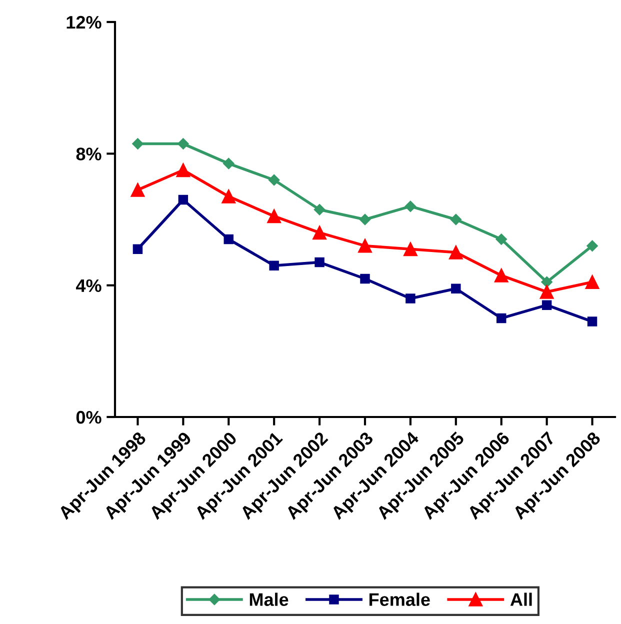 The image size is (621, 624). Describe the element at coordinates (84, 22) in the screenshot. I see `y-tick-label: 12%` at that location.